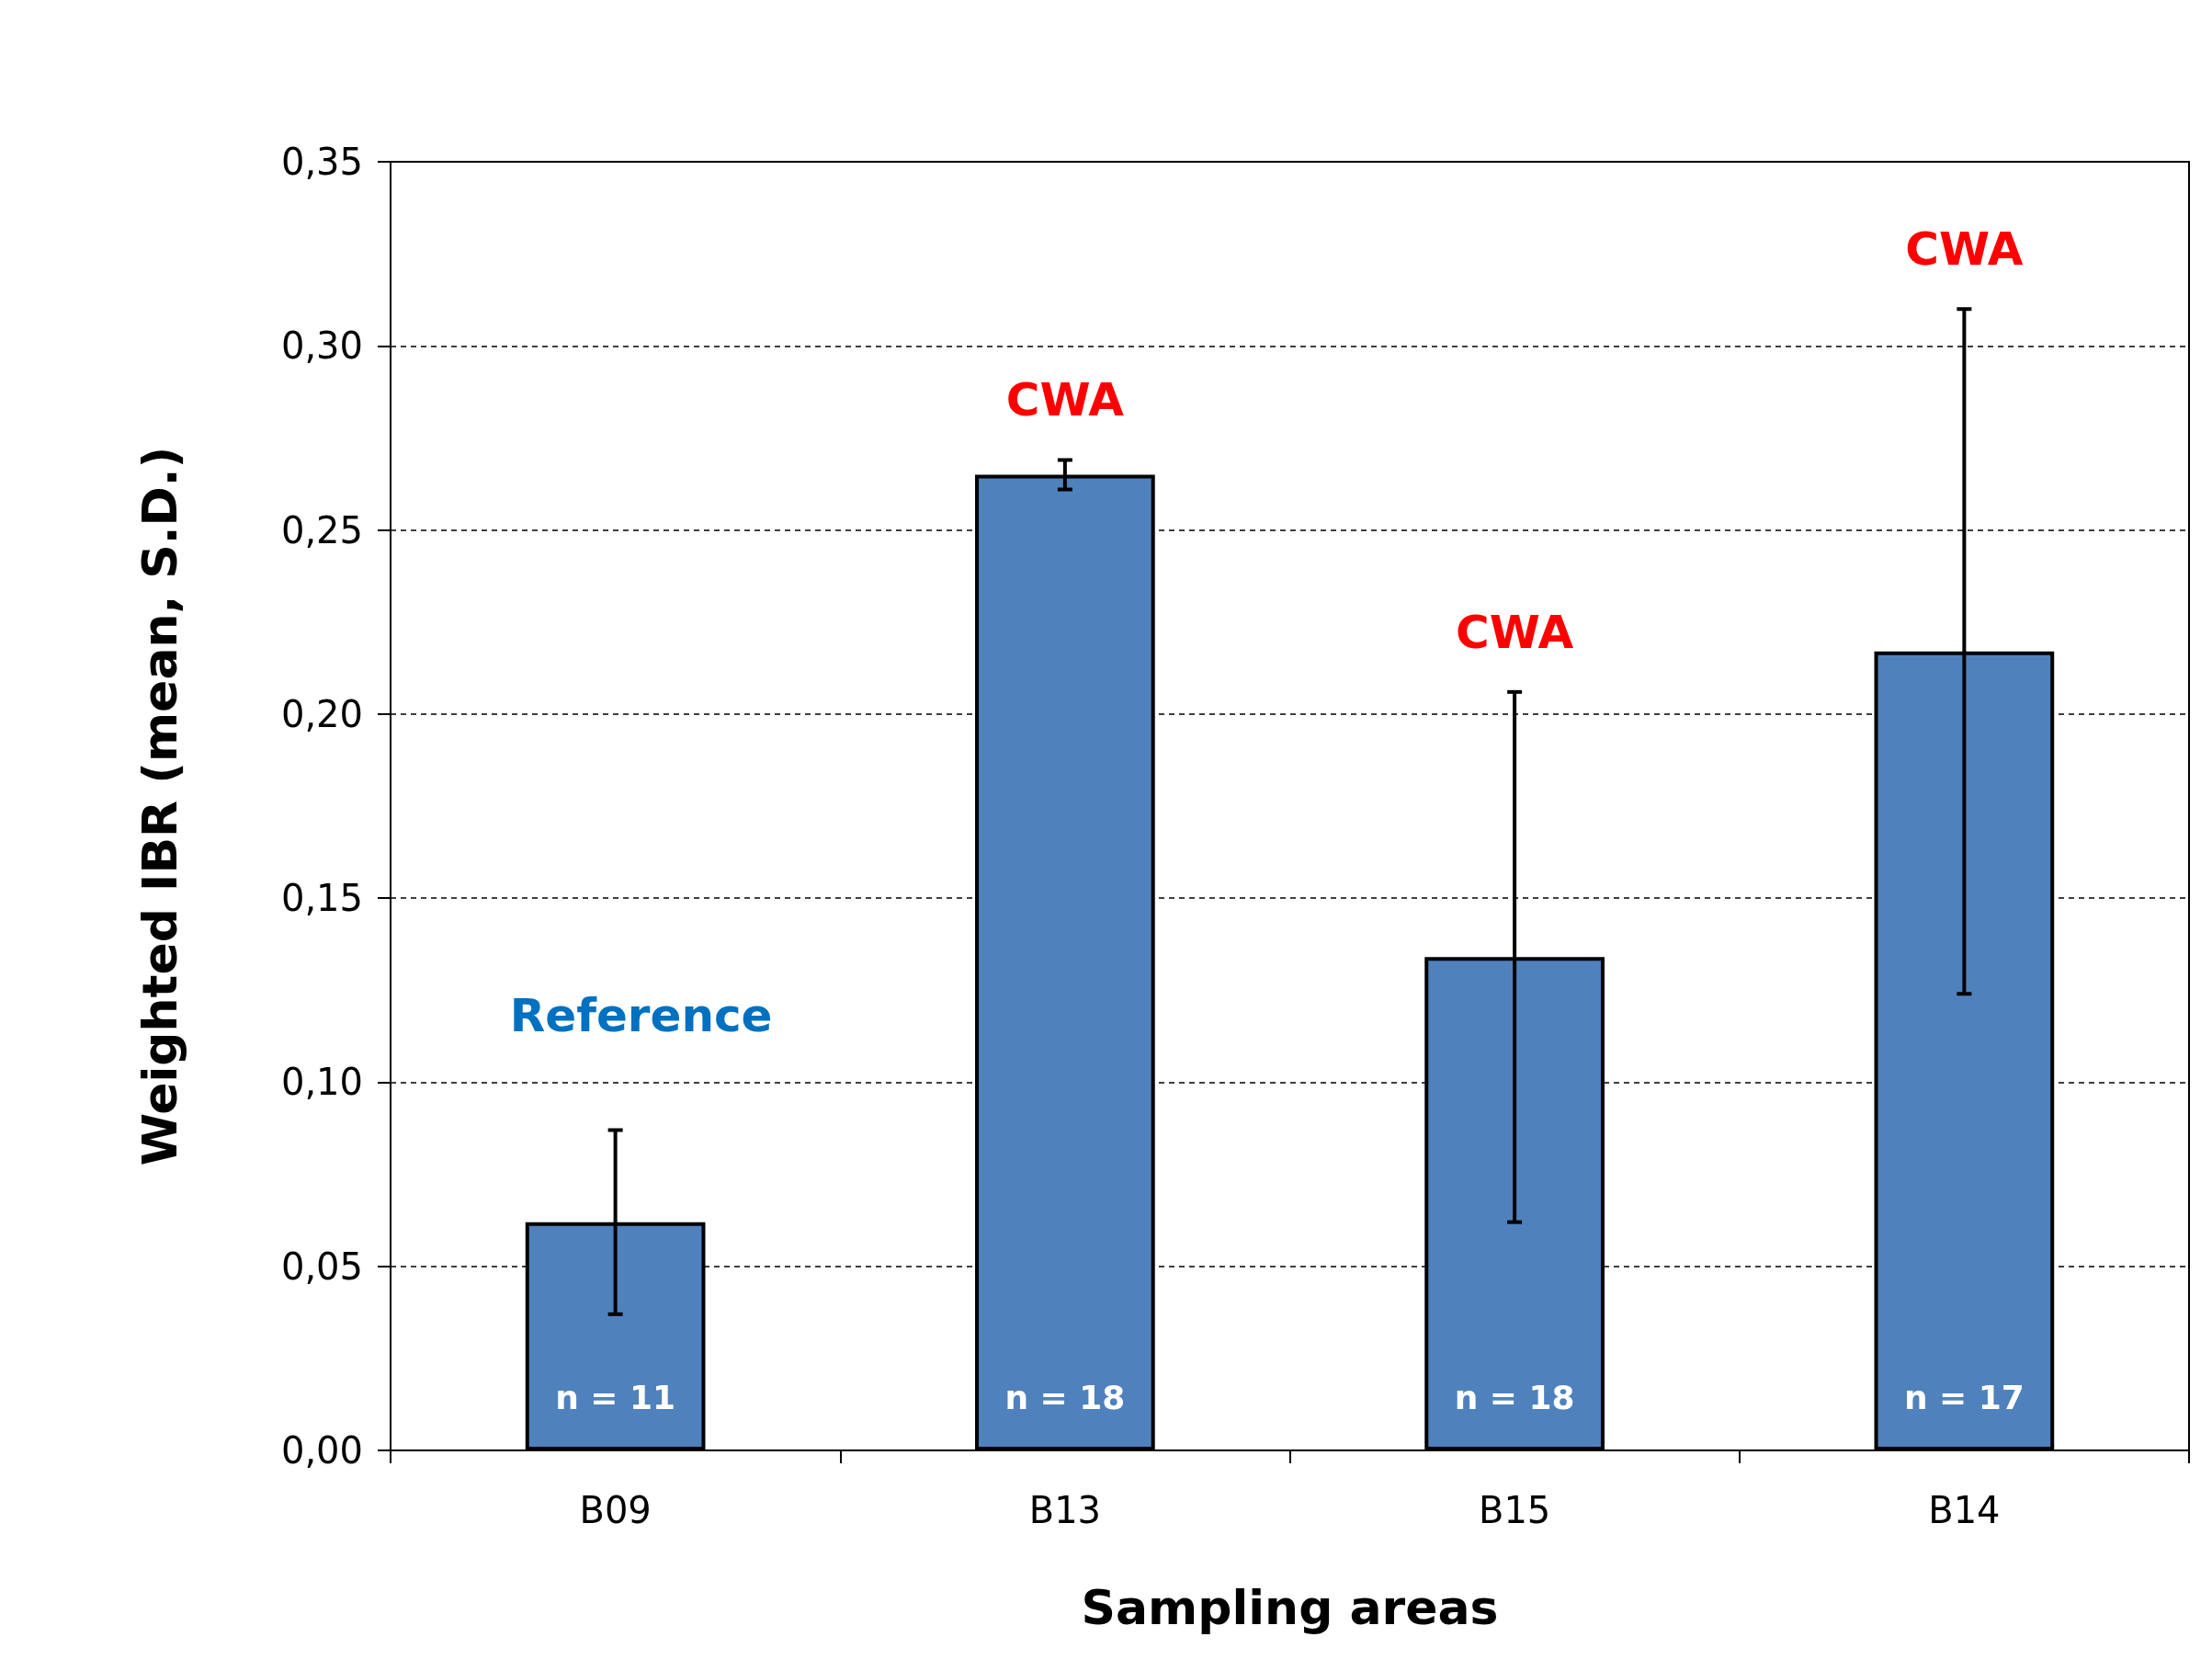  What do you see at coordinates (1964, 1397) in the screenshot?
I see `annotation: n = 17` at bounding box center [1964, 1397].